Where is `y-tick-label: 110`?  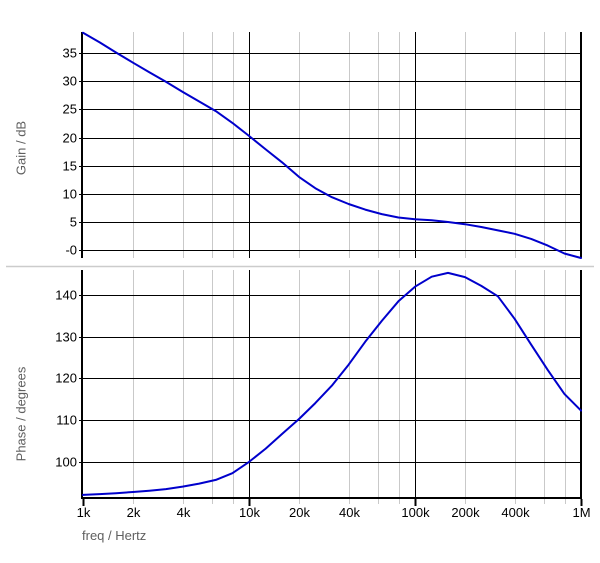
y-tick-label: 110 is located at coordinates (66, 420).